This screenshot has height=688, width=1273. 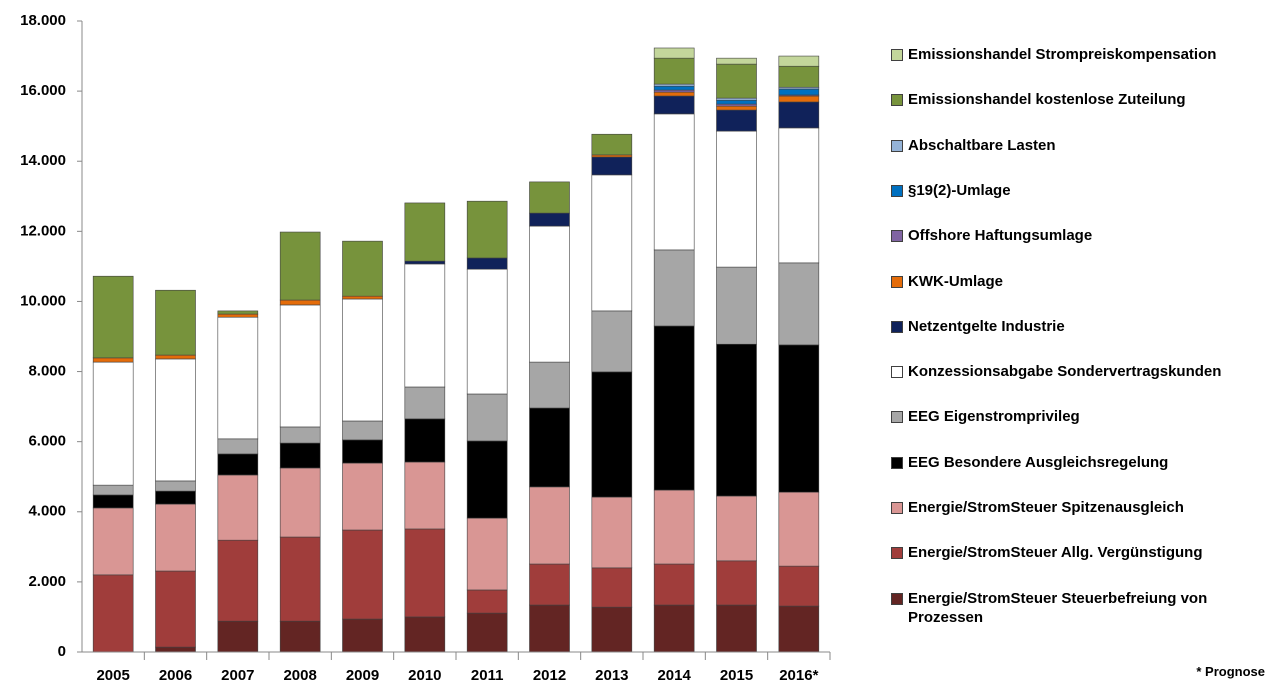 What do you see at coordinates (986, 326) in the screenshot?
I see `legend-label: Netzentgelte Industrie` at bounding box center [986, 326].